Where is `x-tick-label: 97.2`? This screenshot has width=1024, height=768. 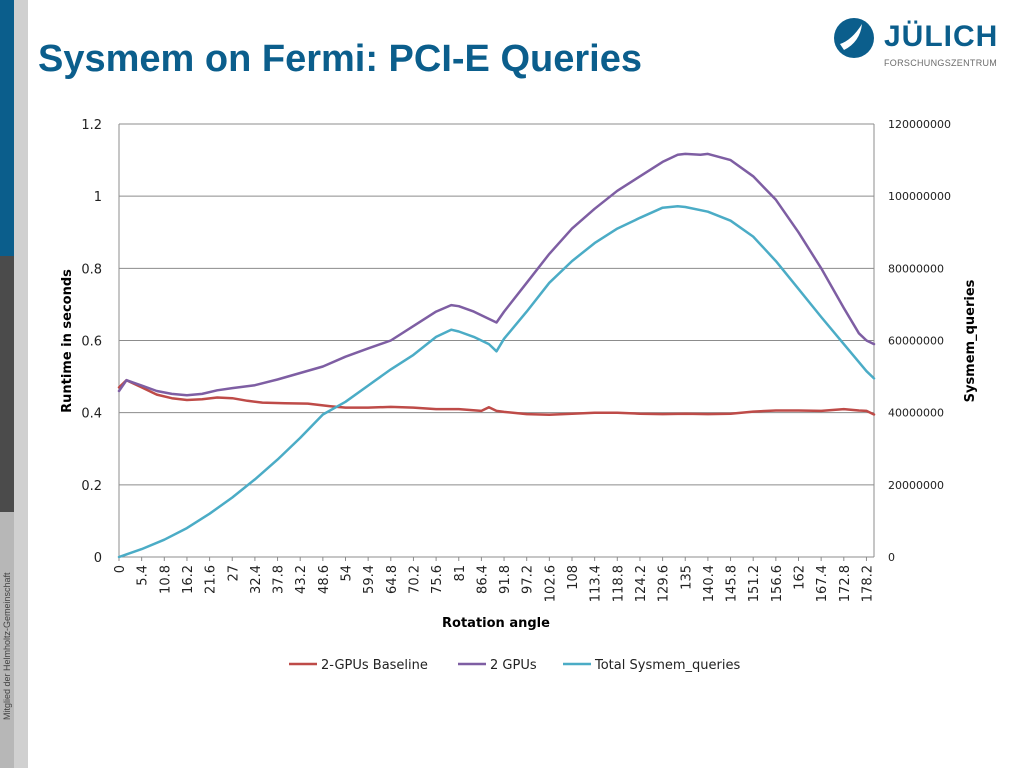 x-tick-label: 97.2 is located at coordinates (528, 579).